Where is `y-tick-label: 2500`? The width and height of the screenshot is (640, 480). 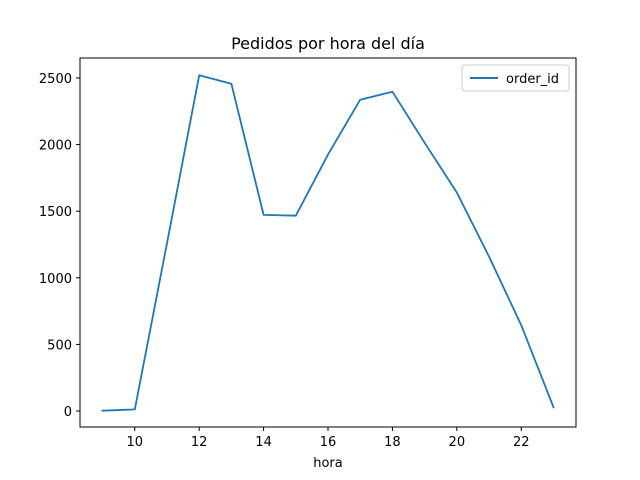
y-tick-label: 2500 is located at coordinates (55, 79).